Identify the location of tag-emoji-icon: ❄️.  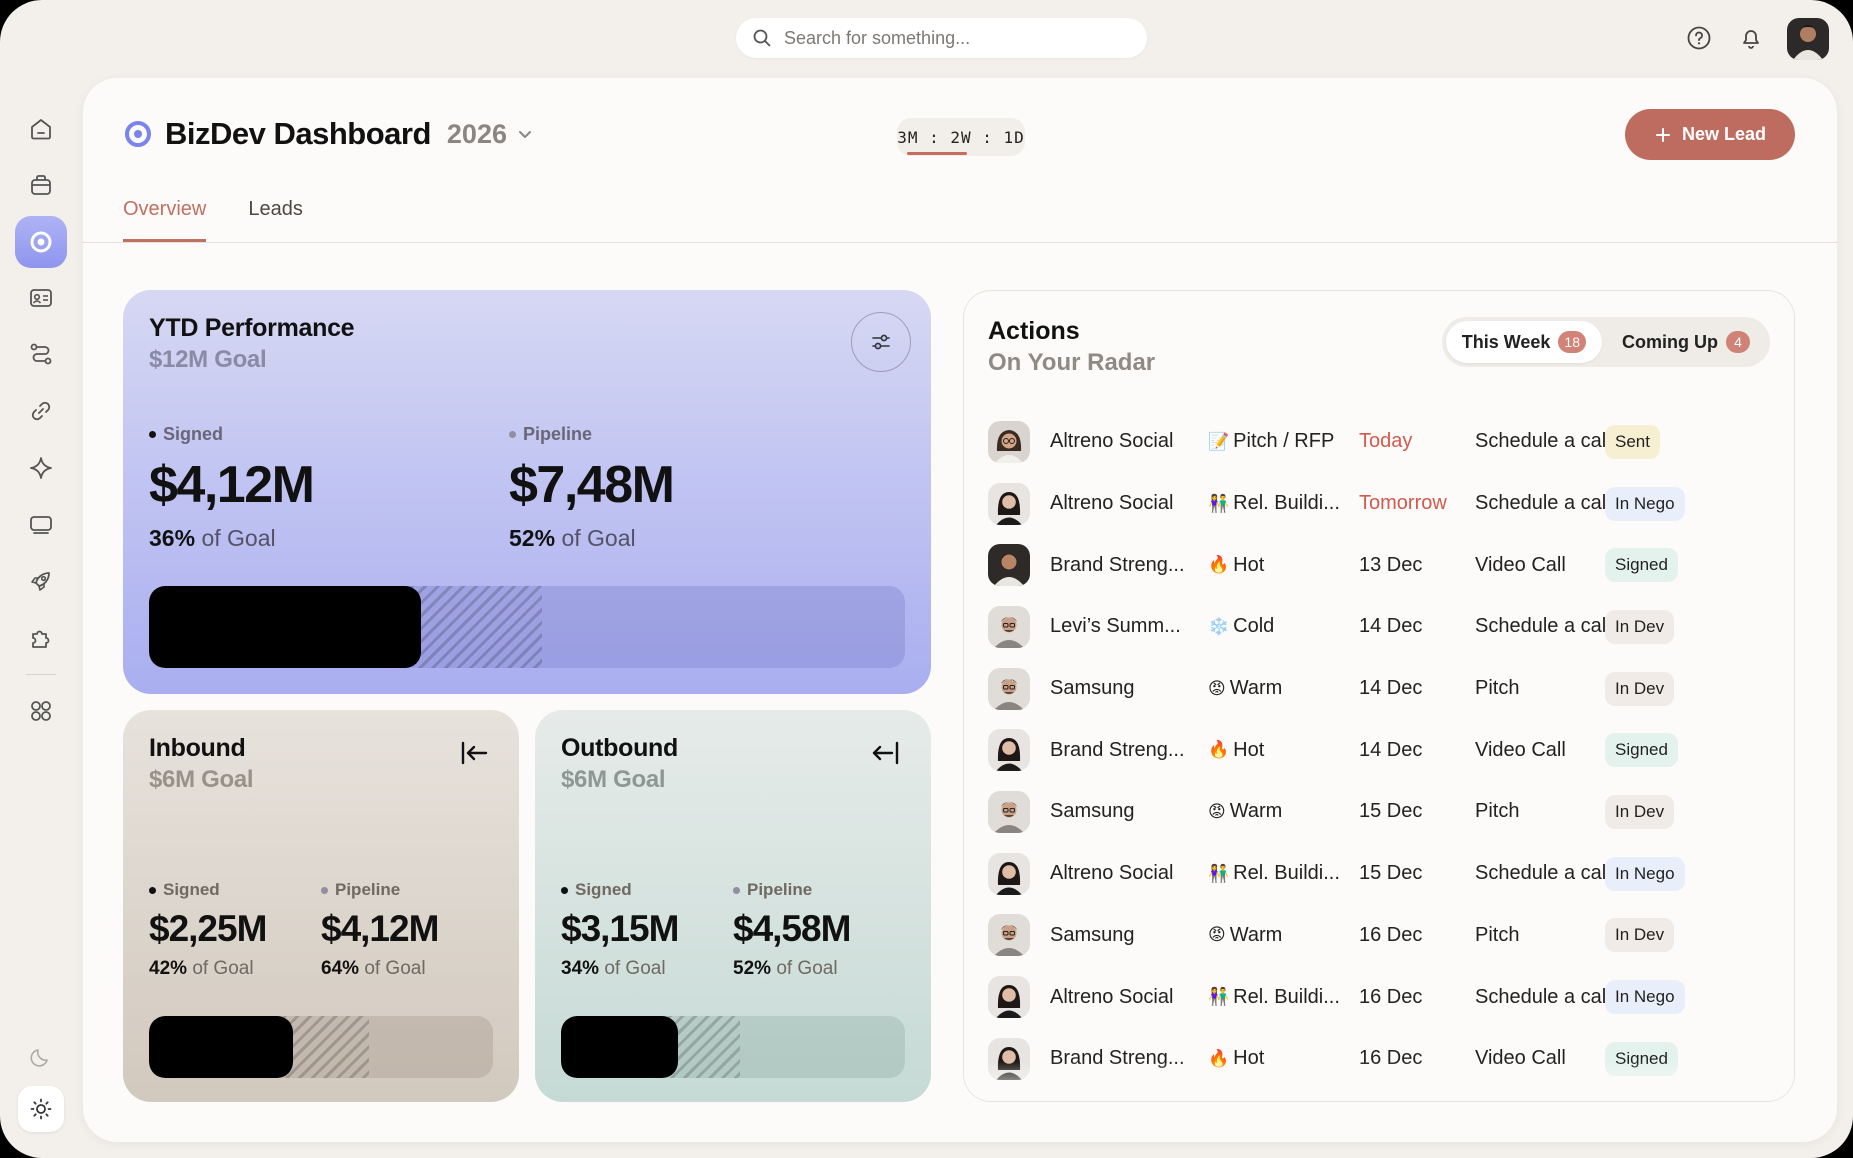
(1219, 626).